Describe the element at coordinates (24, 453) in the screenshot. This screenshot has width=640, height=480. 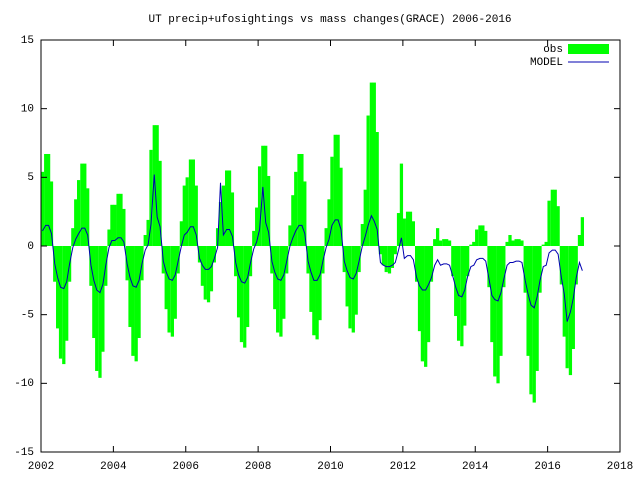
I see `y-tick-label: -15` at that location.